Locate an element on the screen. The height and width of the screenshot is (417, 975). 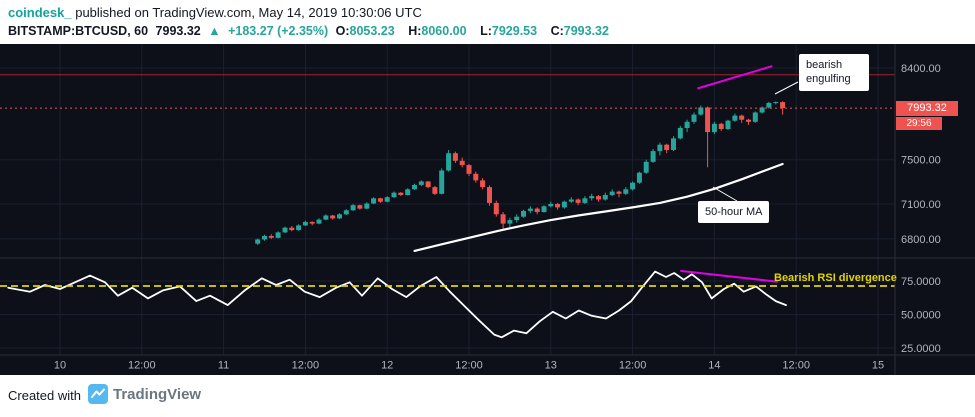
tradingview-brand-text: TradingView is located at coordinates (157, 394).